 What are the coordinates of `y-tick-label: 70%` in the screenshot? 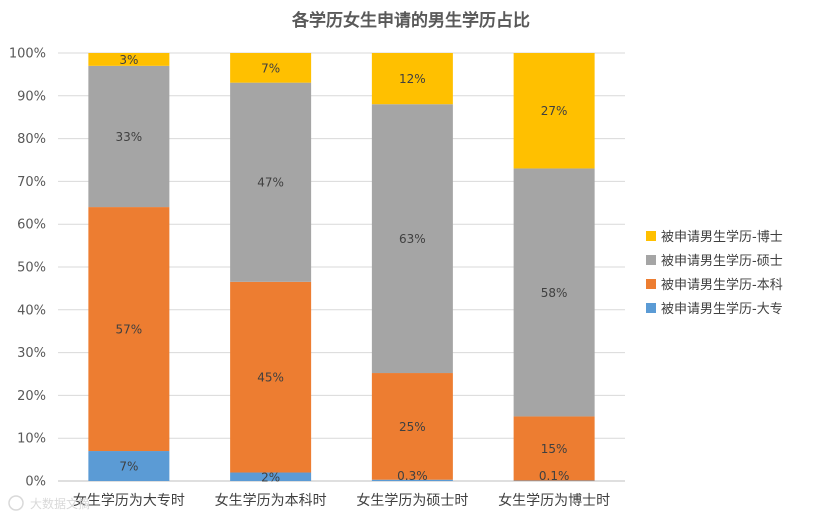 It's located at (31, 182).